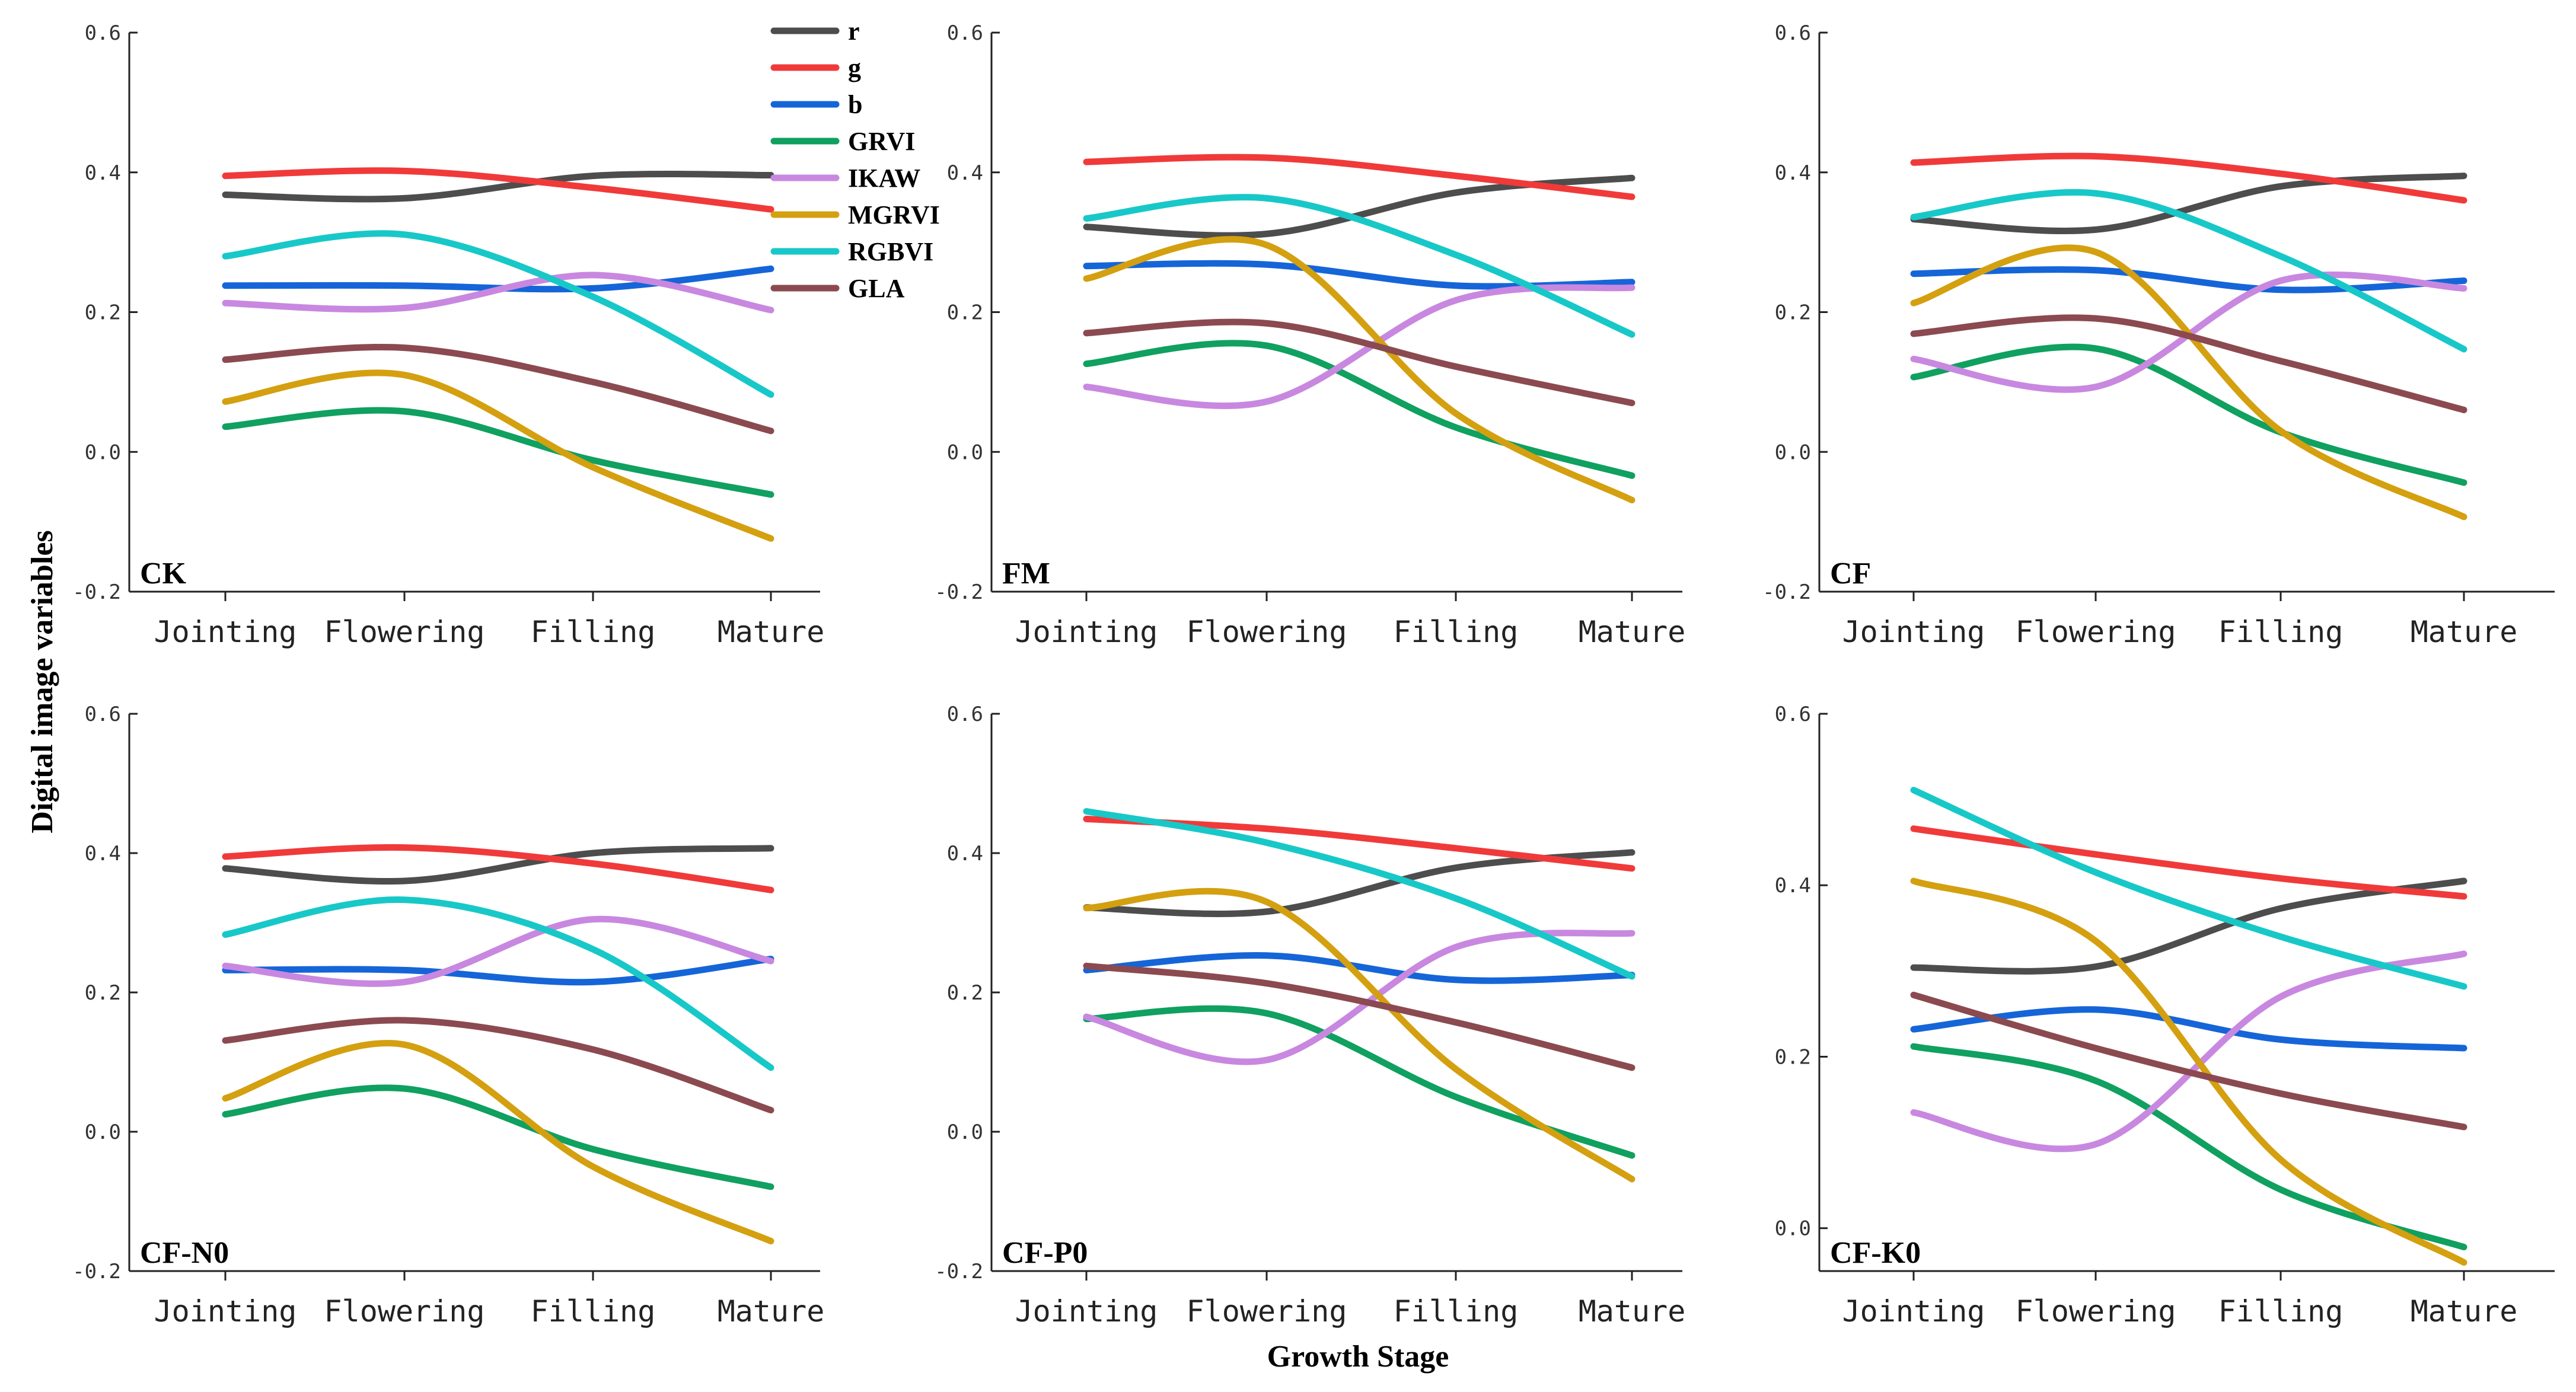 The height and width of the screenshot is (1392, 2576). Describe the element at coordinates (184, 1253) in the screenshot. I see `panel-label: CF-N0` at that location.